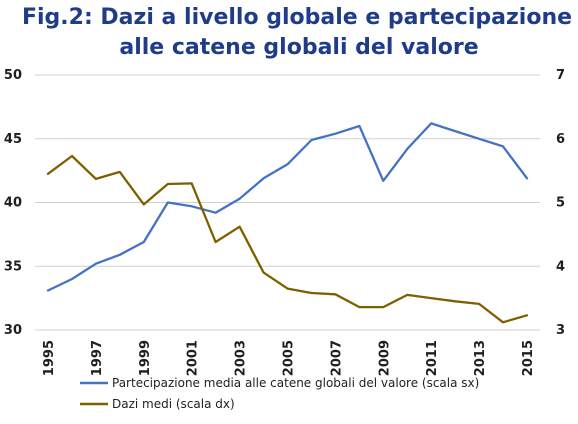 The width and height of the screenshot is (578, 424). What do you see at coordinates (528, 358) in the screenshot?
I see `x-tick-label: 2015` at bounding box center [528, 358].